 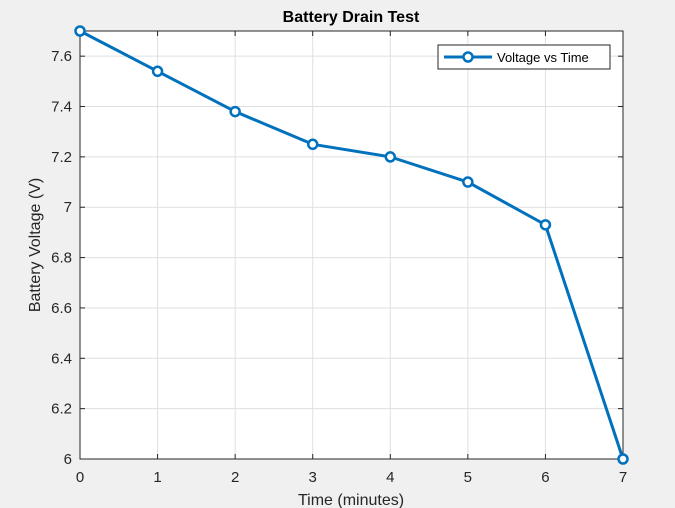 What do you see at coordinates (61, 308) in the screenshot?
I see `y-tick-label: 6.6` at bounding box center [61, 308].